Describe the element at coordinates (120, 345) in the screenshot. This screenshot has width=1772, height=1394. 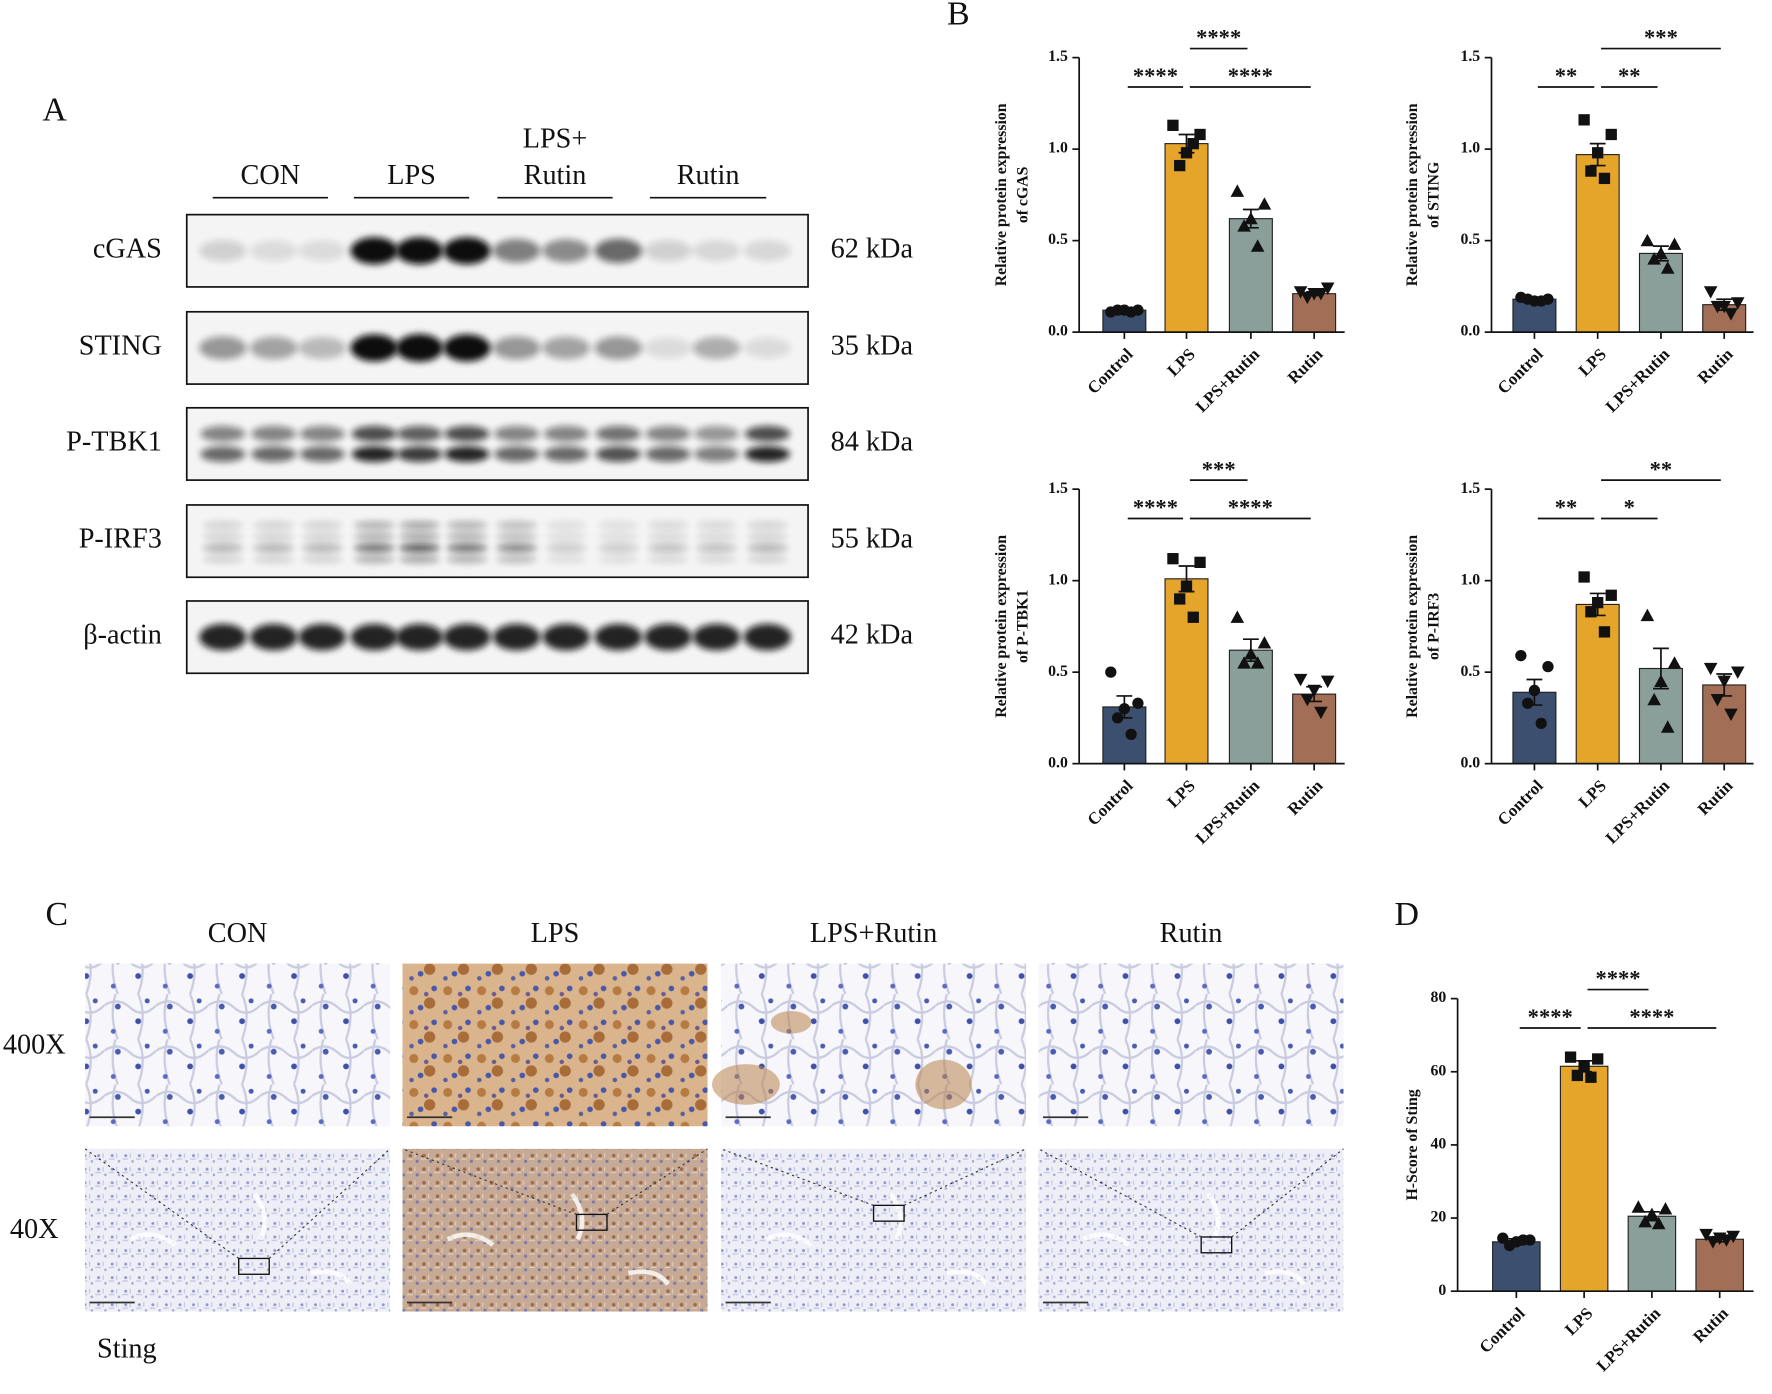
I see `protein-label: STING` at that location.